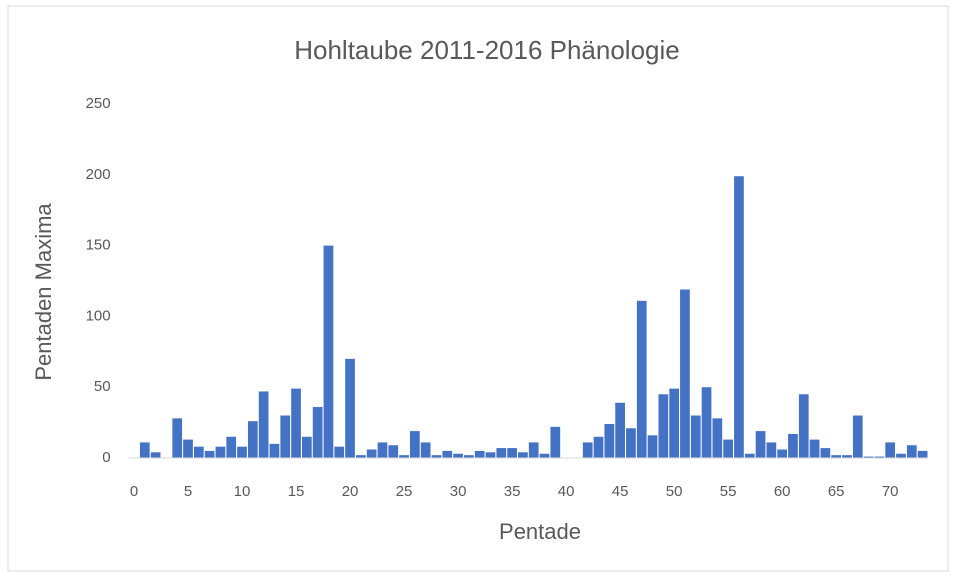  I want to click on x-tick-label: 55, so click(728, 491).